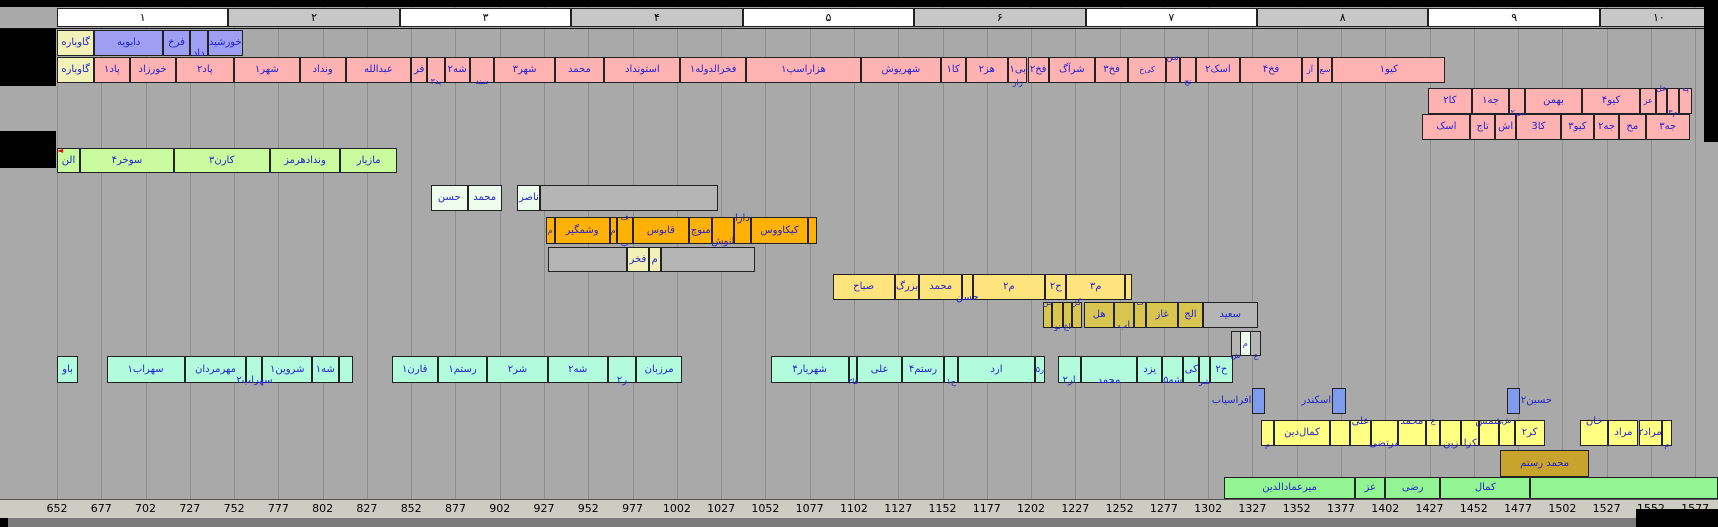  I want to click on timeline-bar-r10: ت, so click(1140, 313).